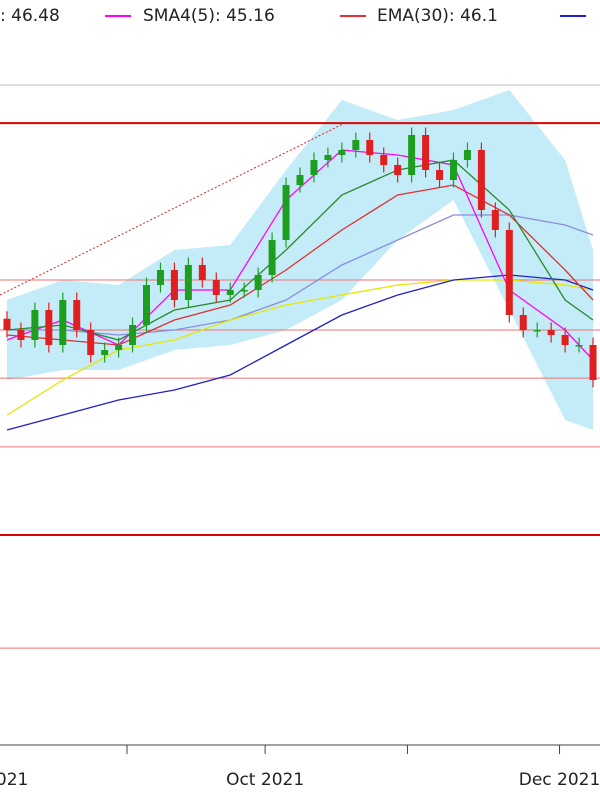  Describe the element at coordinates (265, 780) in the screenshot. I see `x-tick-label: Oct 2021` at that location.